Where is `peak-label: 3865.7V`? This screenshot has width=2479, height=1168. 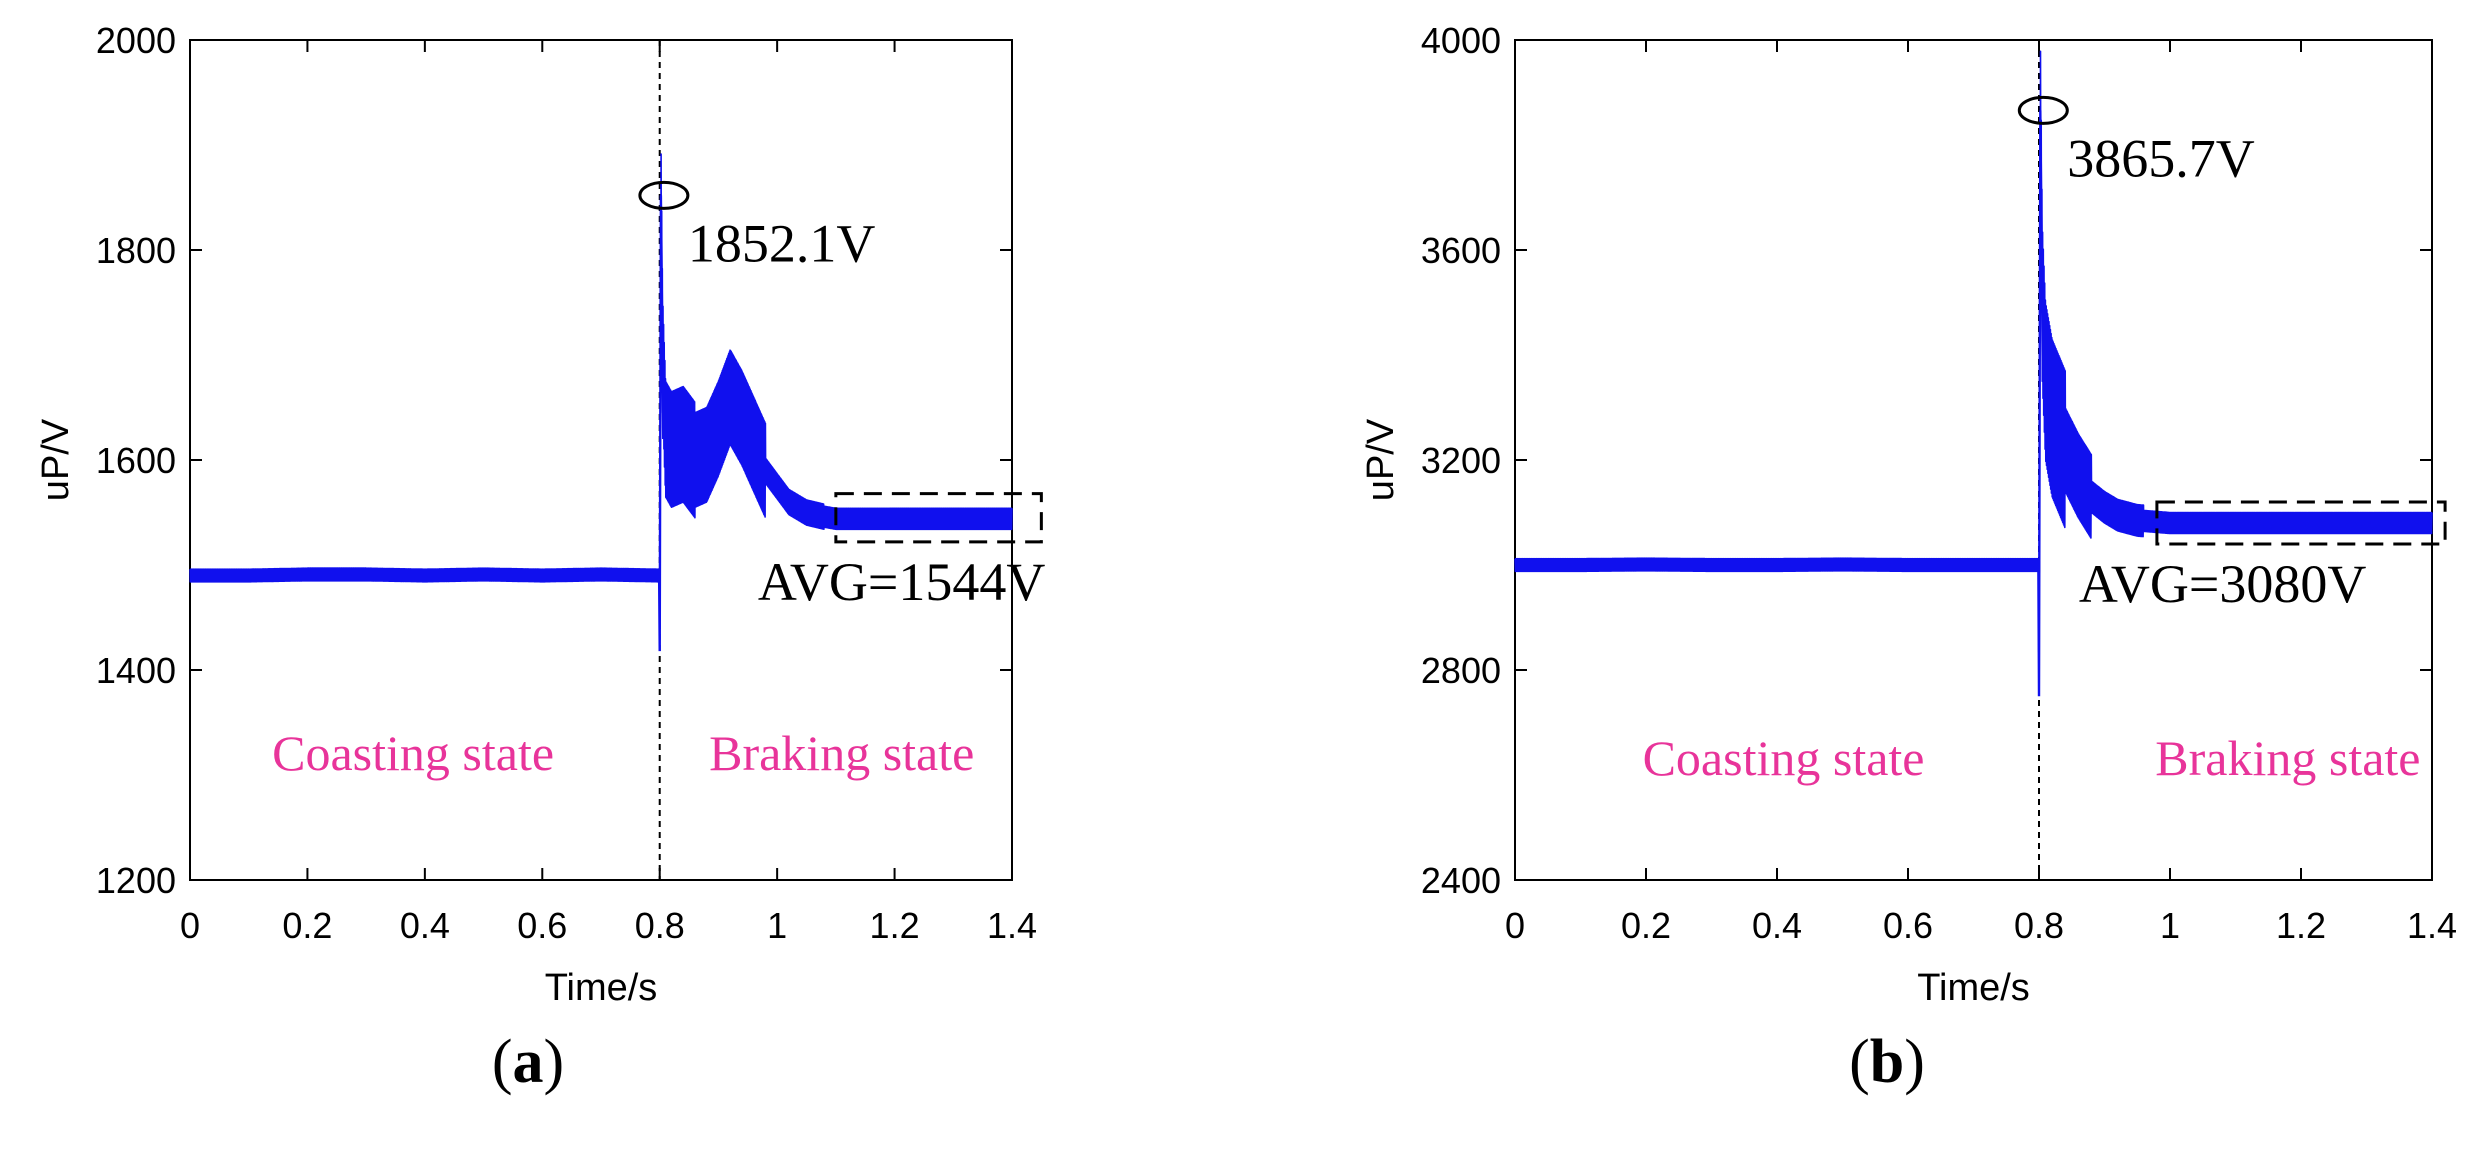
peak-label: 3865.7V is located at coordinates (2161, 158).